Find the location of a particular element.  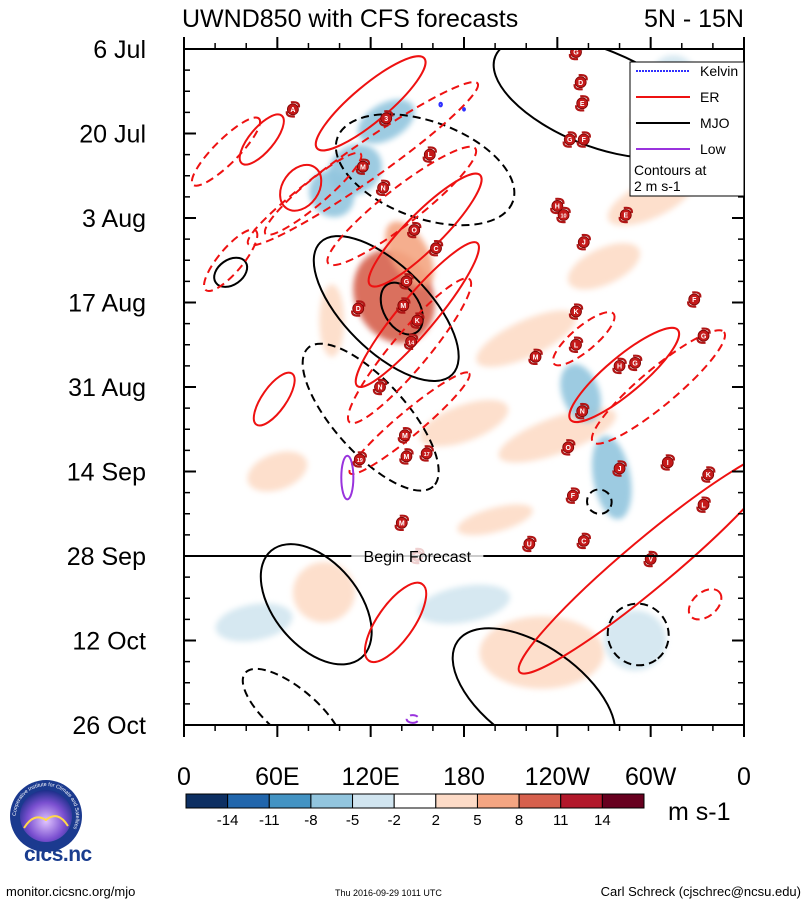

storm-marker-26: K is located at coordinates (708, 474).